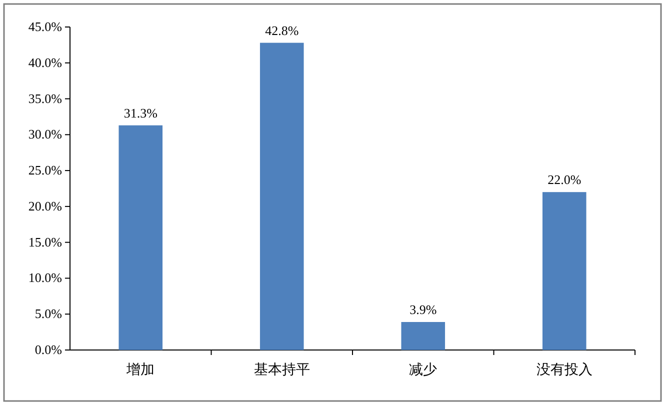  Describe the element at coordinates (141, 112) in the screenshot. I see `data-label: 31.3%` at that location.